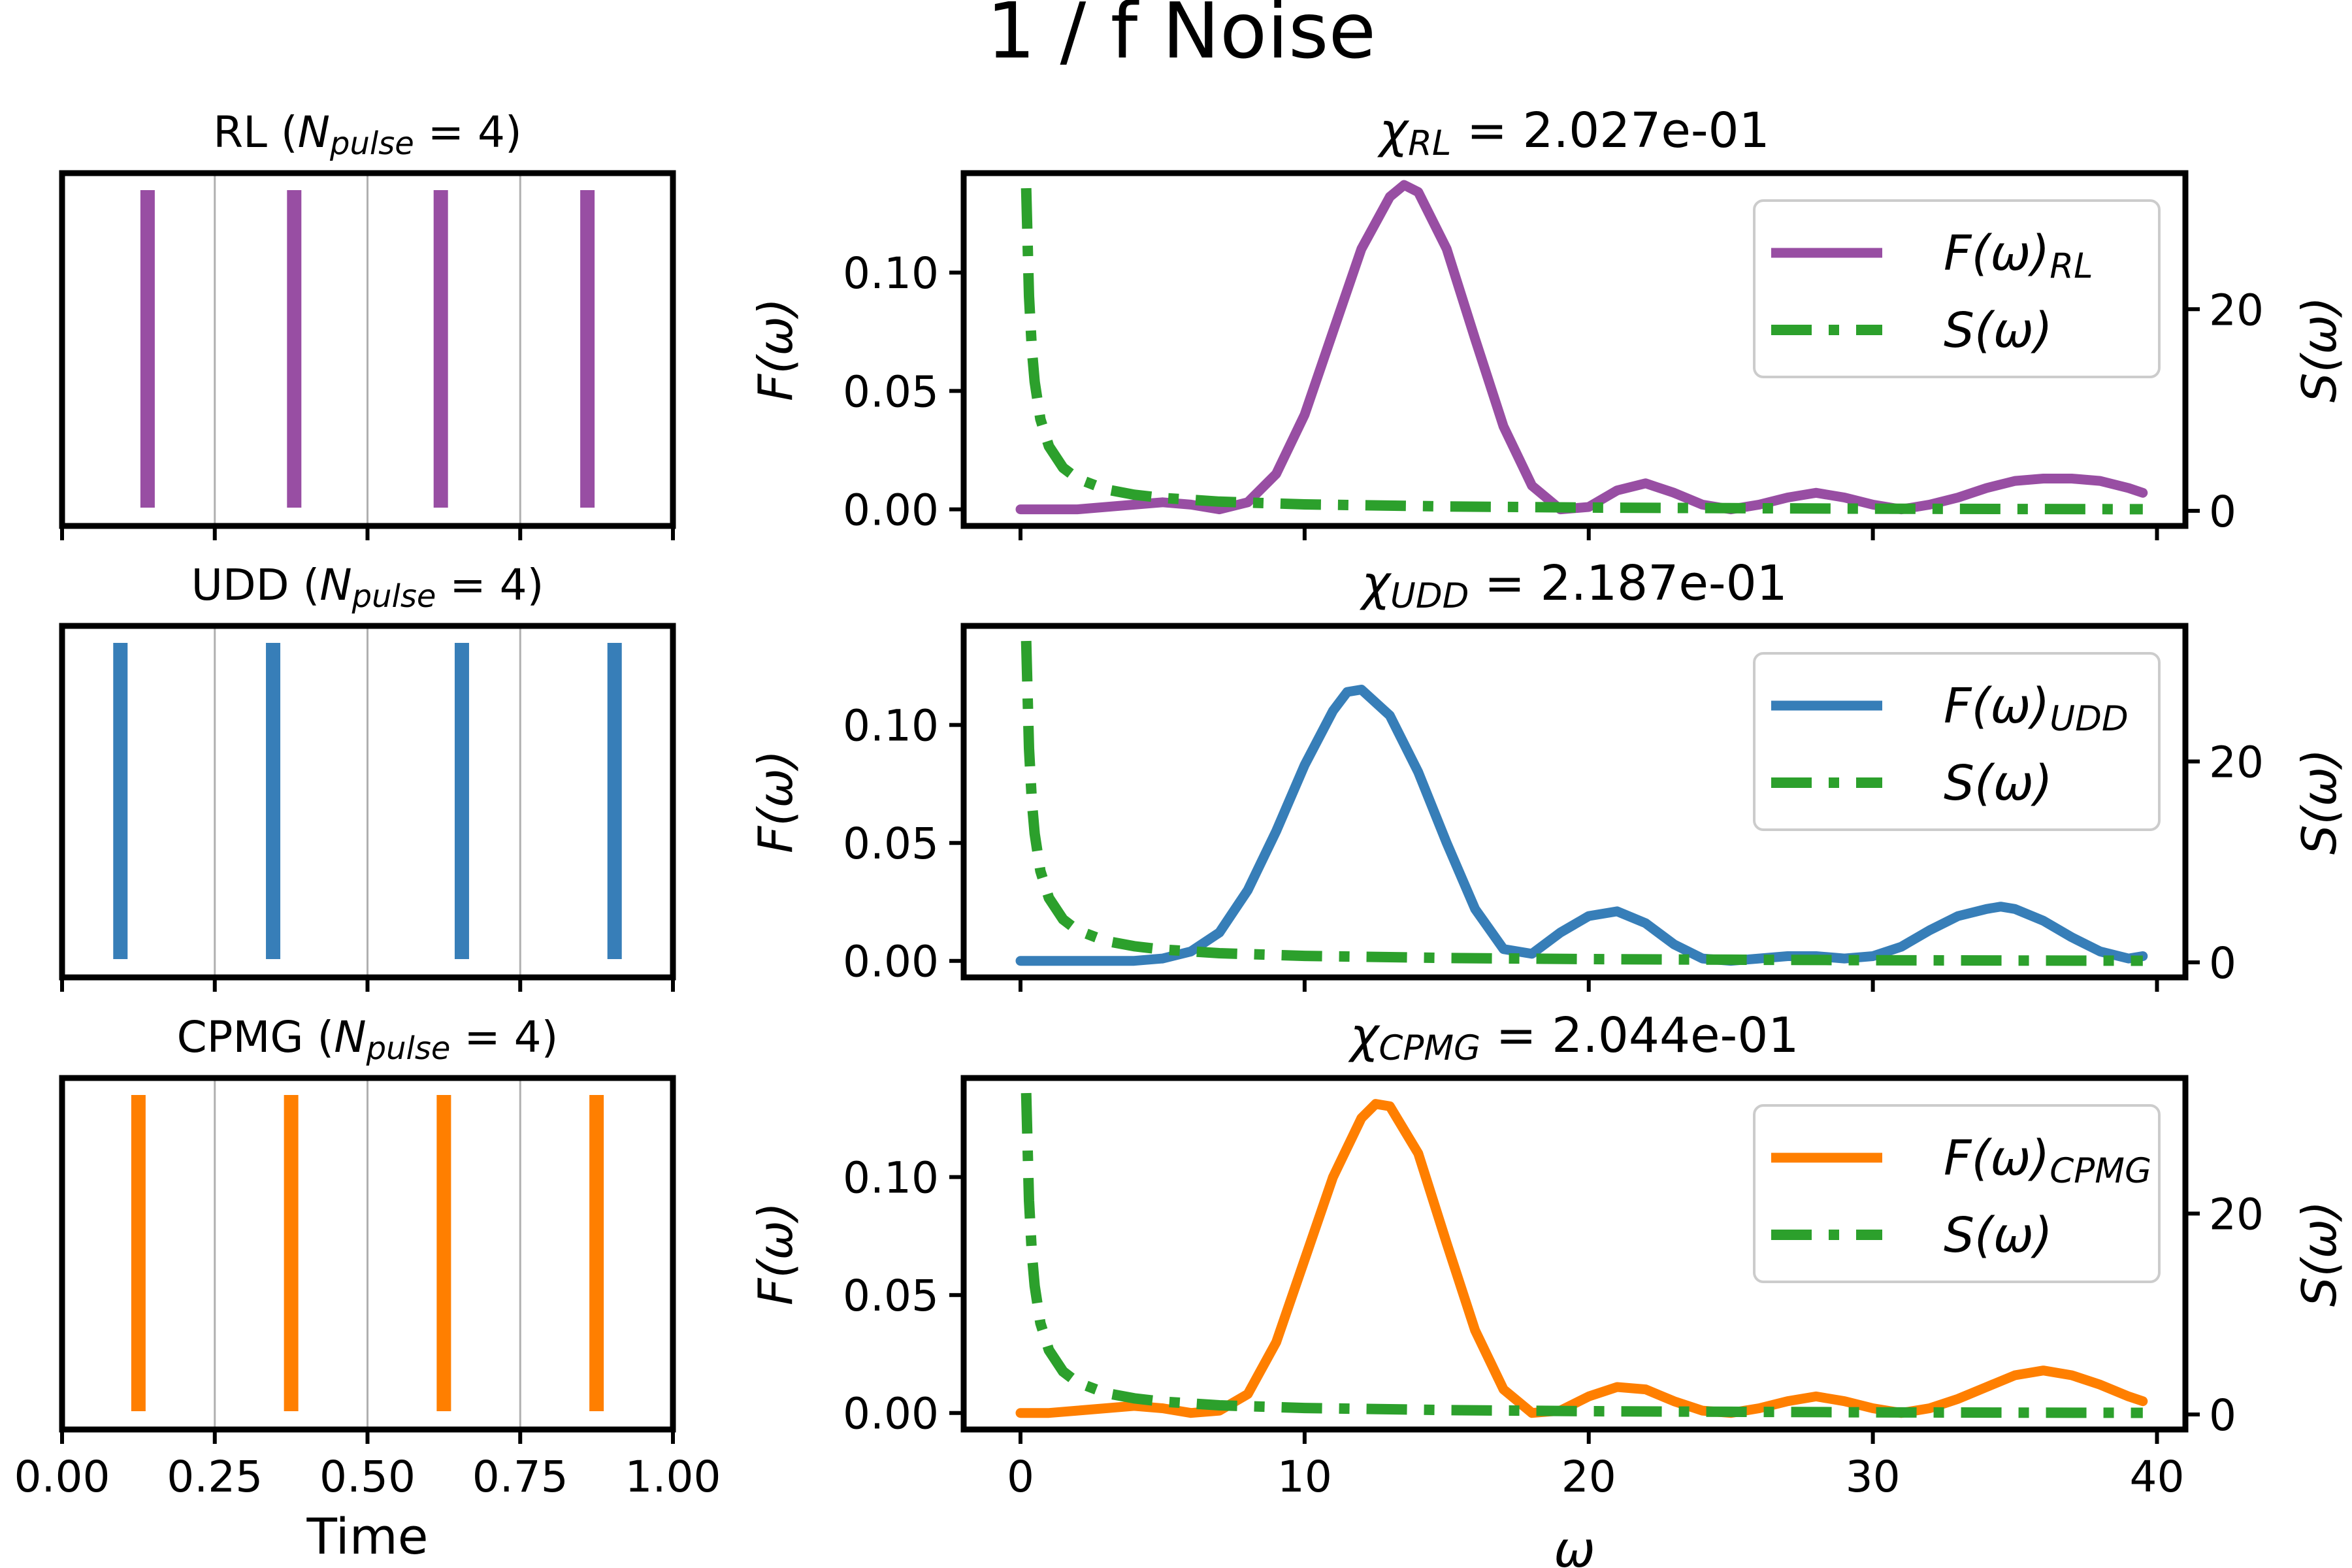 This screenshot has width=2352, height=1568. Describe the element at coordinates (1574, 1544) in the screenshot. I see `x-axis-label: ω` at that location.